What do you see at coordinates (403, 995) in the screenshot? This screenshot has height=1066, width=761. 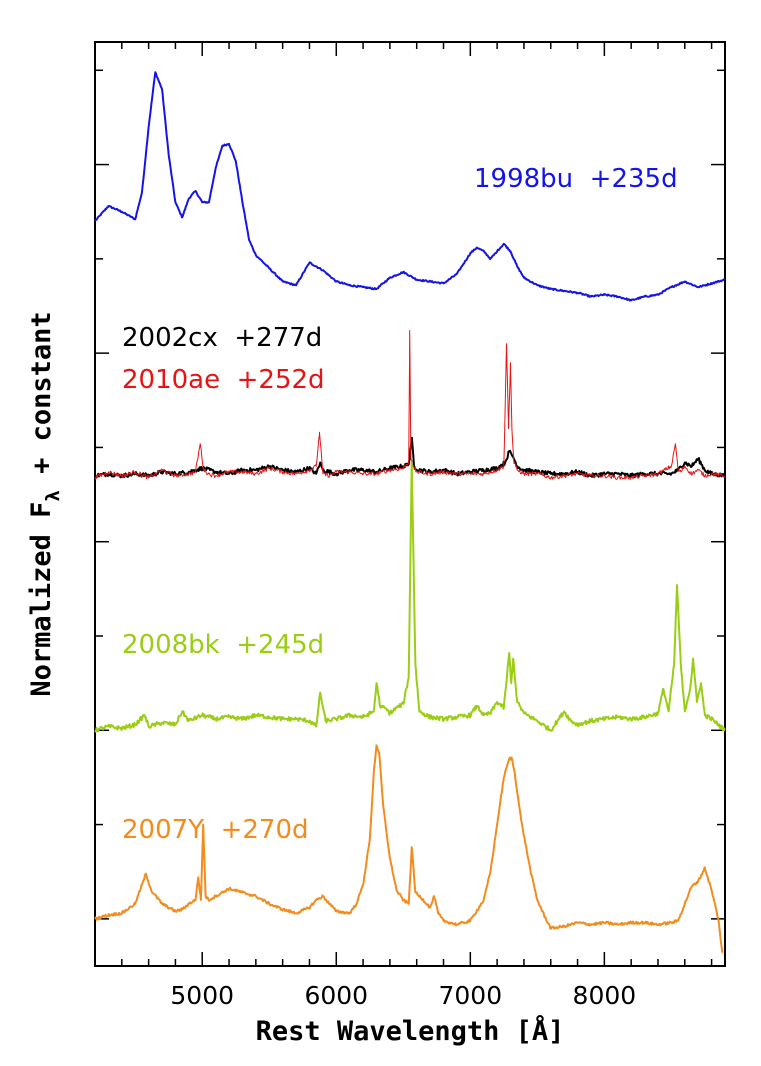 I see `x-tick-labels: 5000 6000 7000 8000` at bounding box center [403, 995].